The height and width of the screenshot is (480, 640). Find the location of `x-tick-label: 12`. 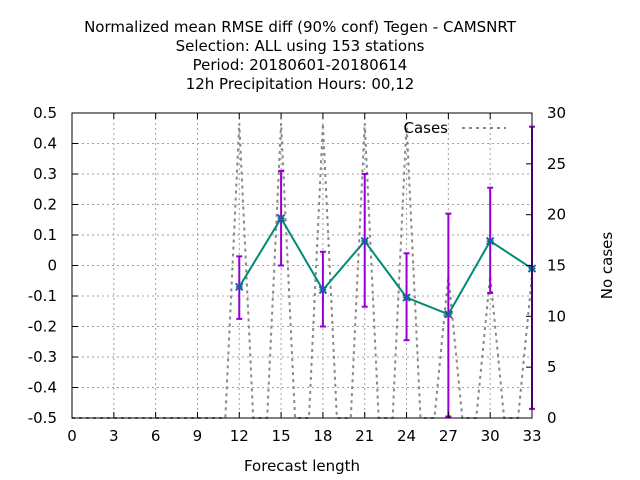

x-tick-label: 12 is located at coordinates (239, 436).